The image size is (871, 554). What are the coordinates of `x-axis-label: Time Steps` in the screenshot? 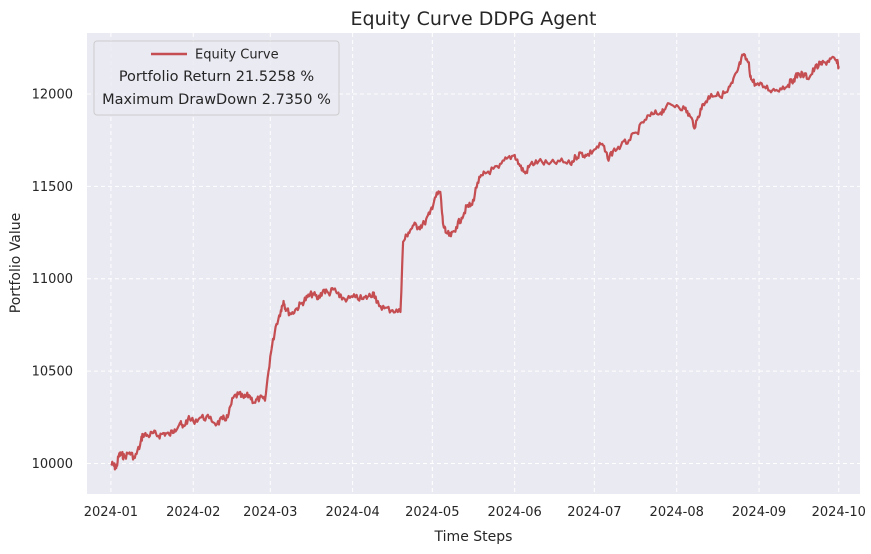 It's located at (473, 537).